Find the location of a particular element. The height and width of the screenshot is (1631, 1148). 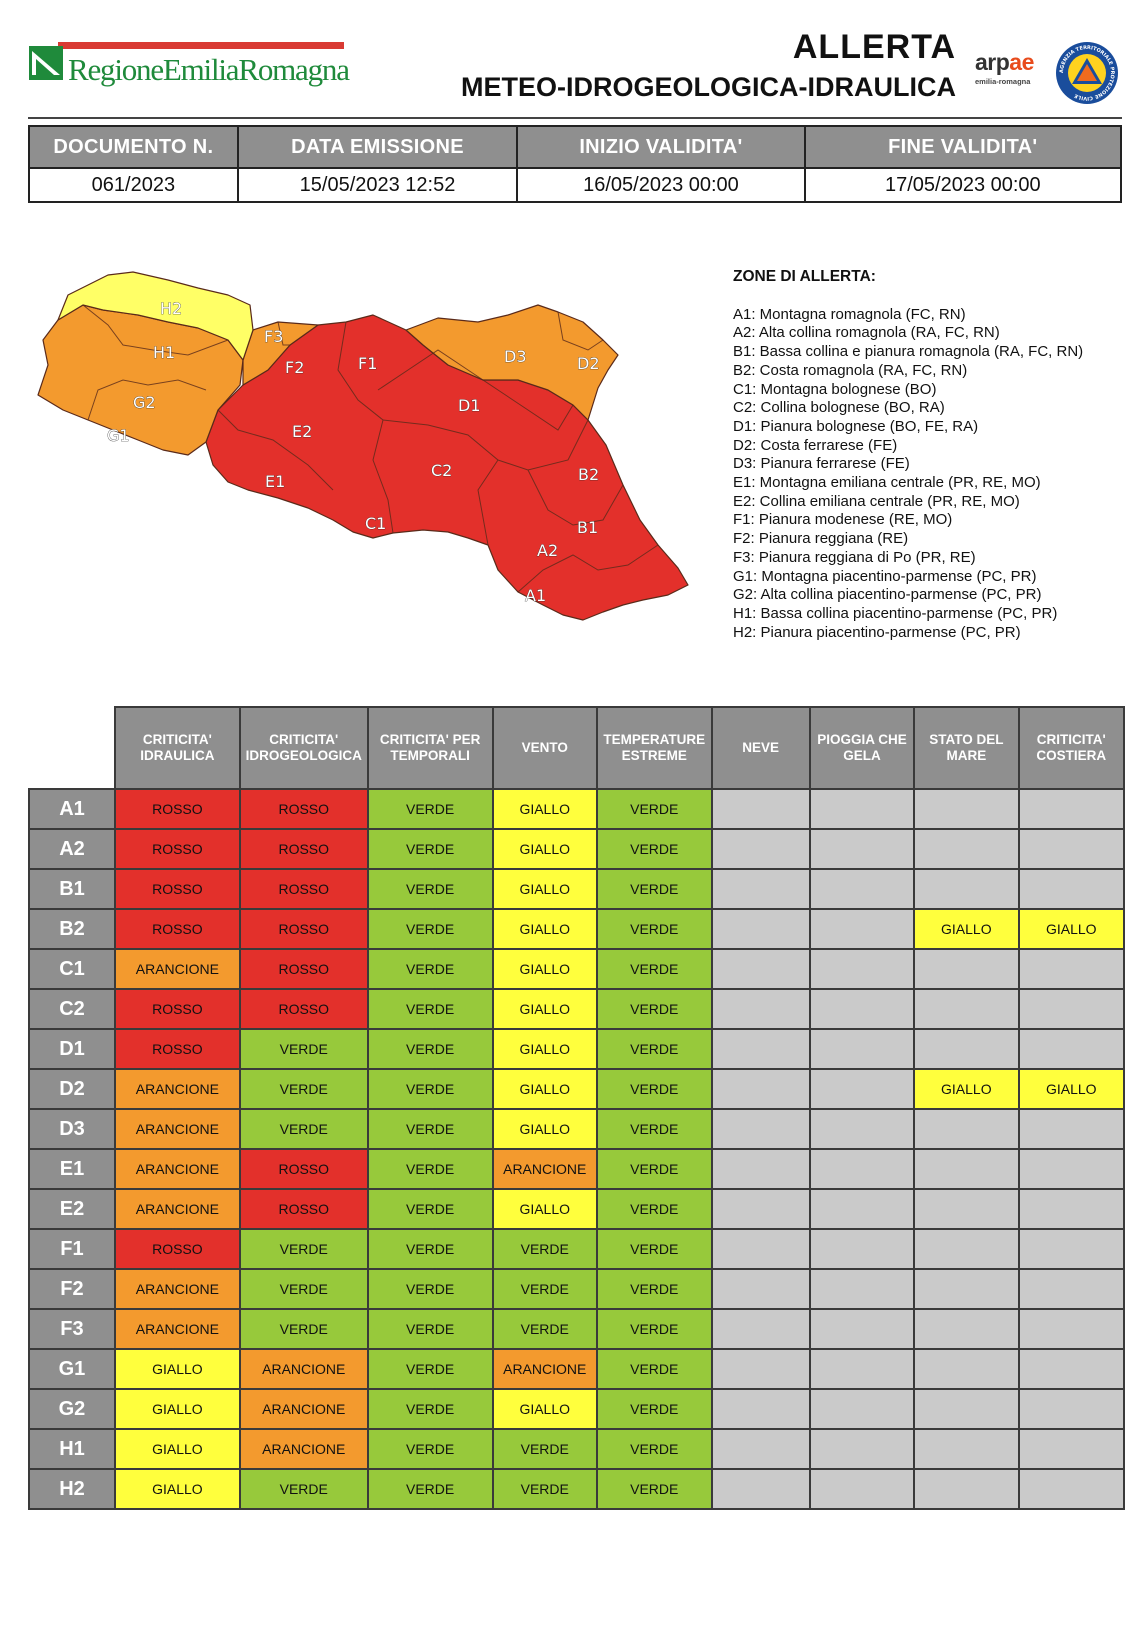

arpae-logo: arpae emilia-romagna is located at coordinates (1012, 72).